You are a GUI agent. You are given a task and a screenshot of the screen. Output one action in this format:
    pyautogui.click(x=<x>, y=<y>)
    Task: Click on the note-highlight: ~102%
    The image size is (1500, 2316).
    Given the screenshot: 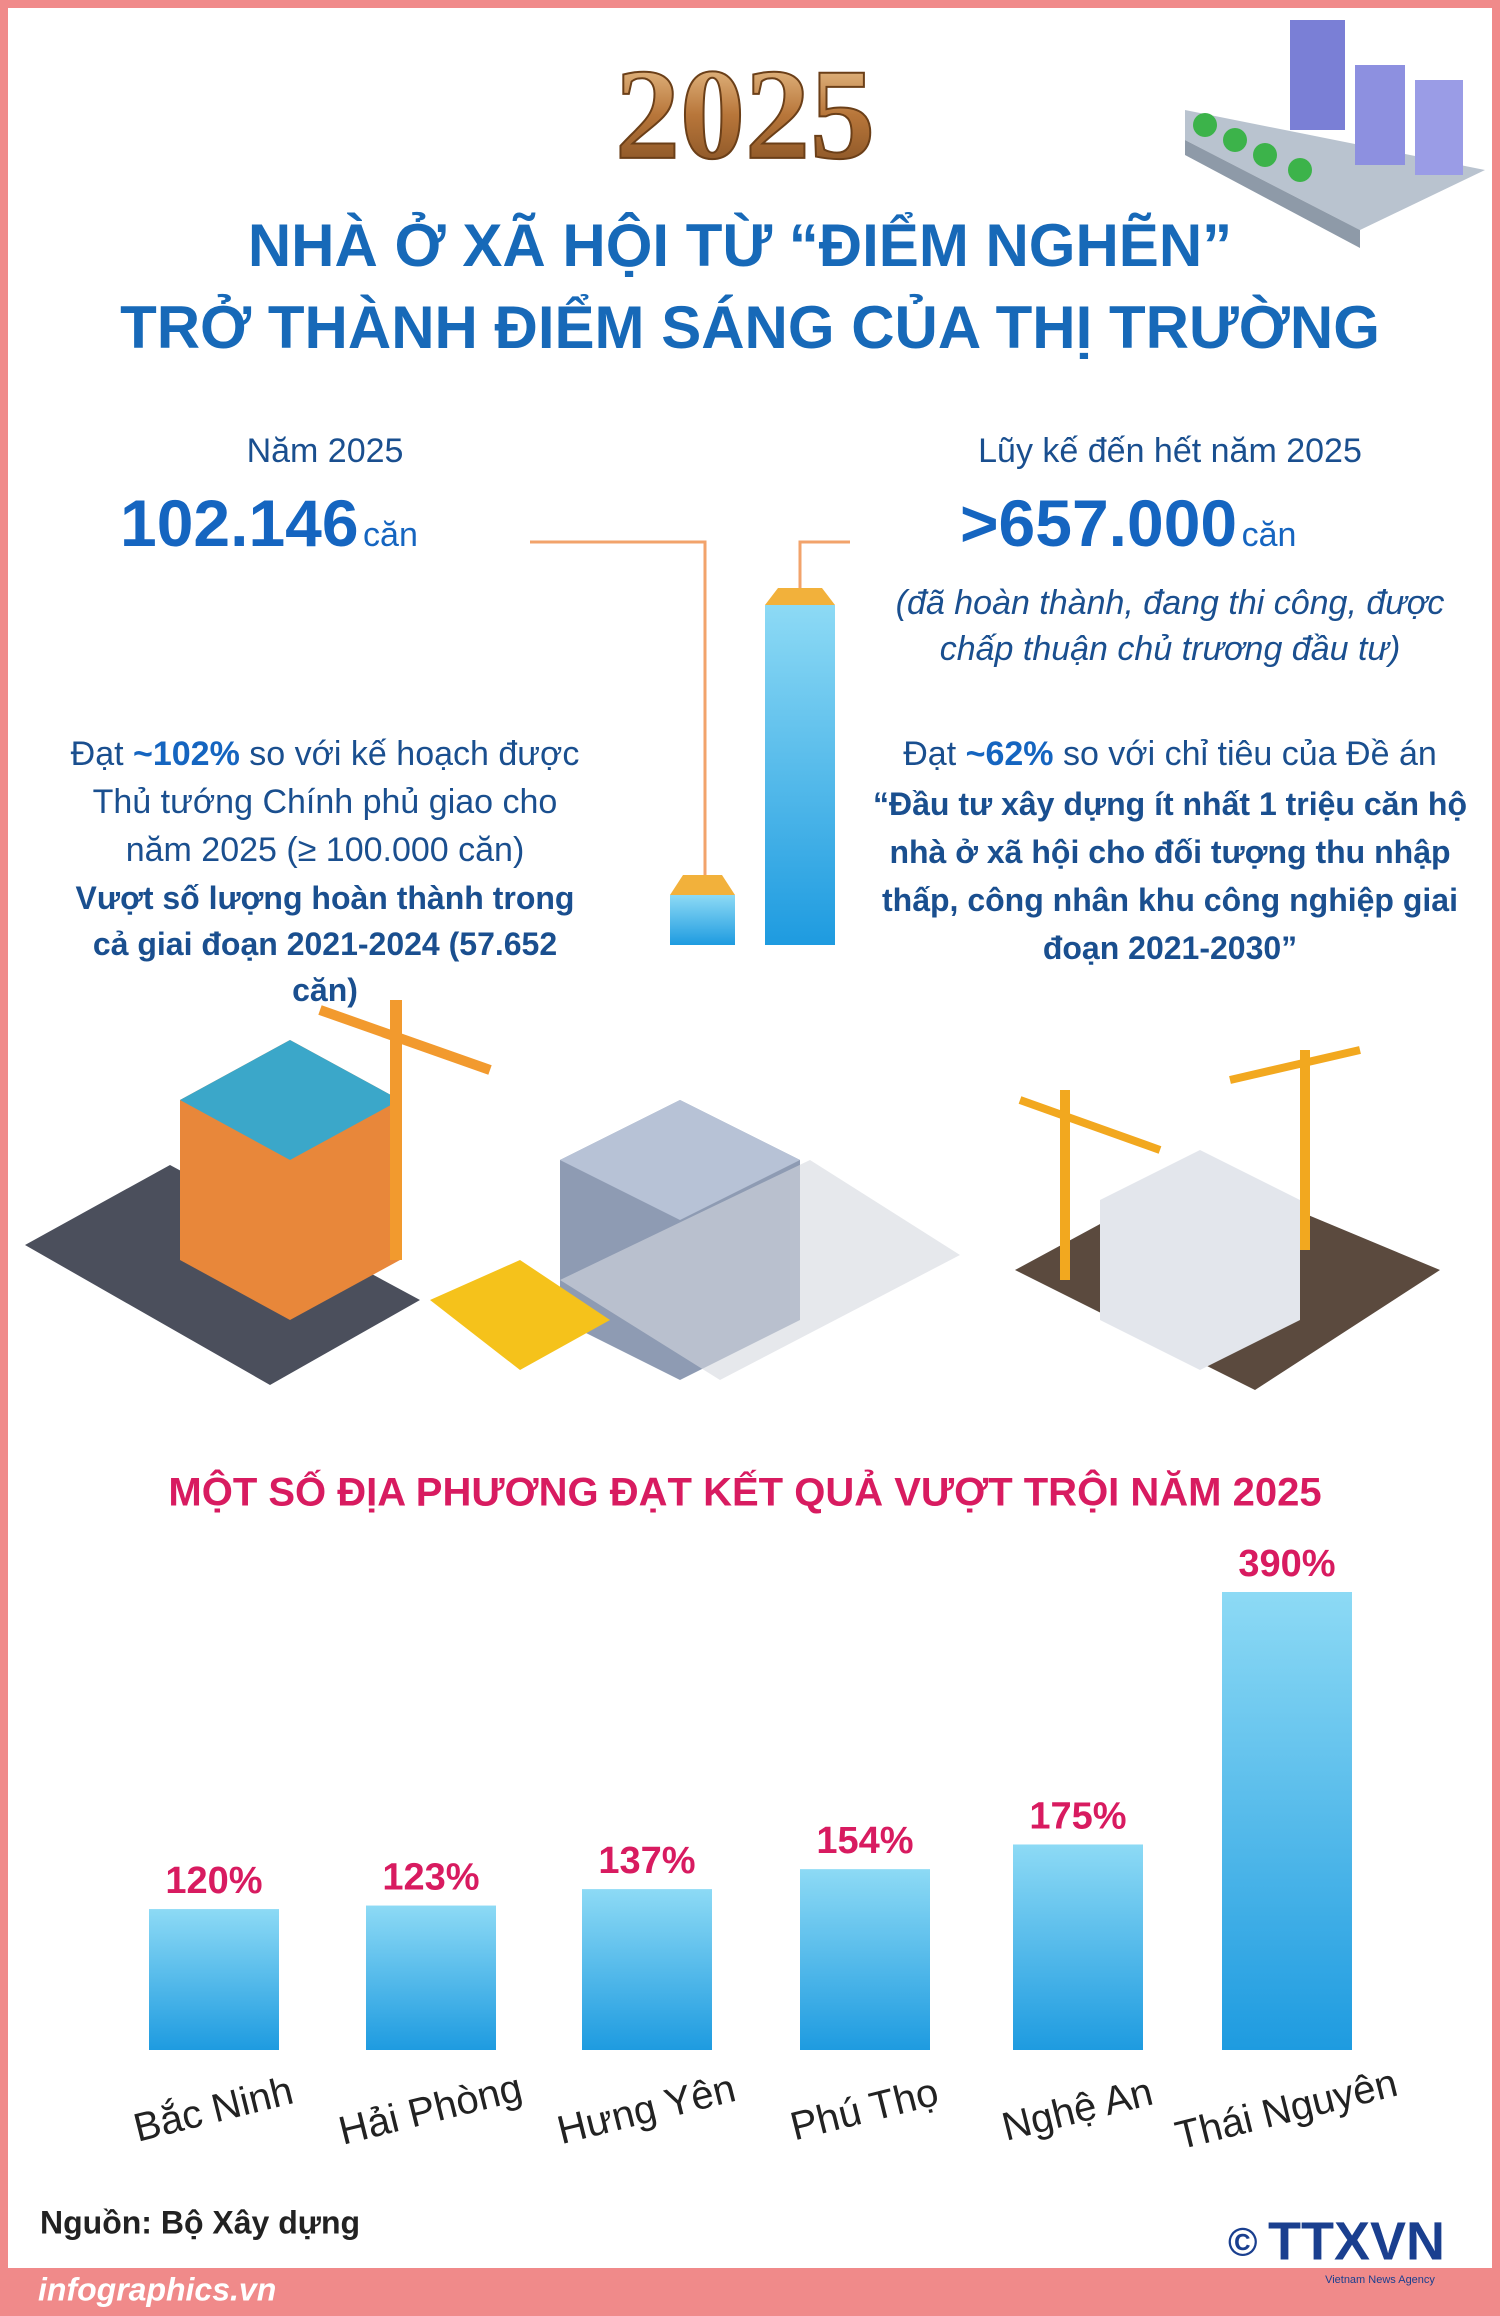 What is the action you would take?
    pyautogui.click(x=186, y=754)
    